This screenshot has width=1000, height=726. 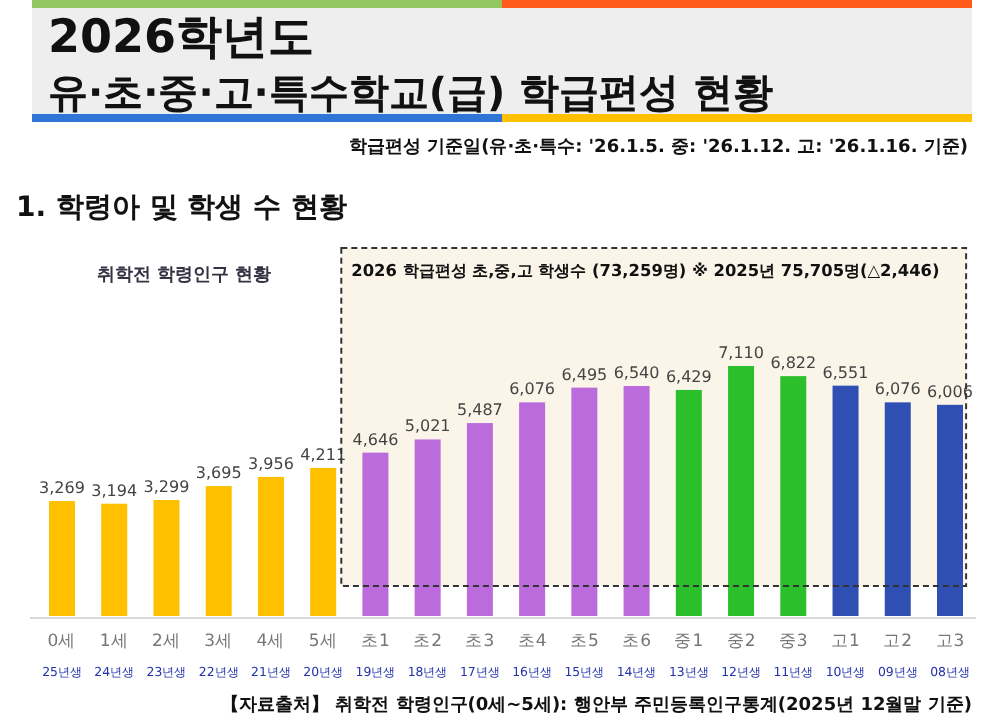 What do you see at coordinates (218, 473) in the screenshot?
I see `data-label: 3,695` at bounding box center [218, 473].